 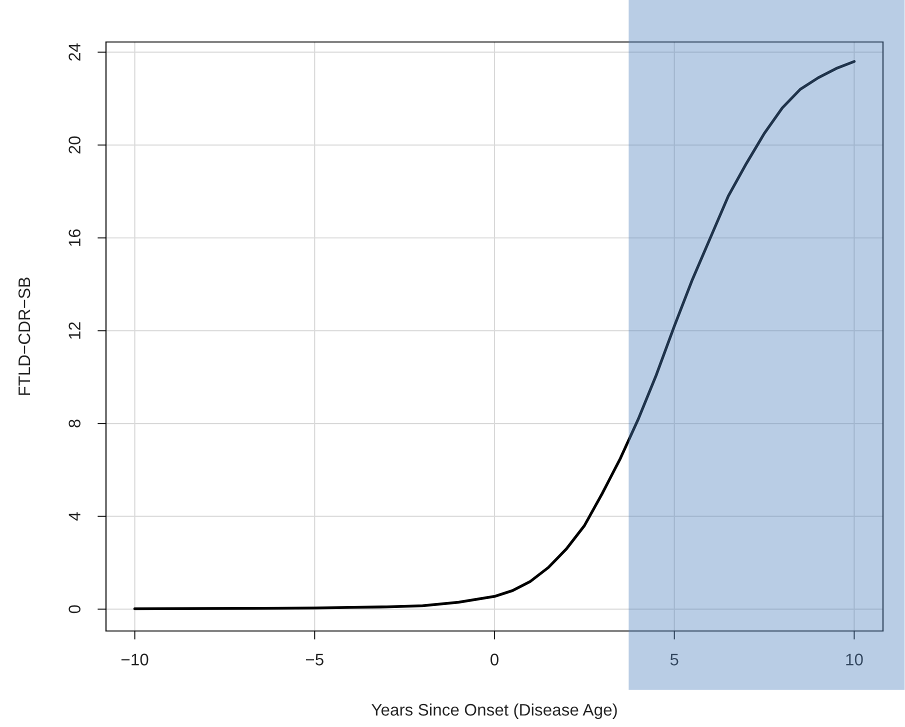 I want to click on y-tick-label: 16, so click(x=74, y=237).